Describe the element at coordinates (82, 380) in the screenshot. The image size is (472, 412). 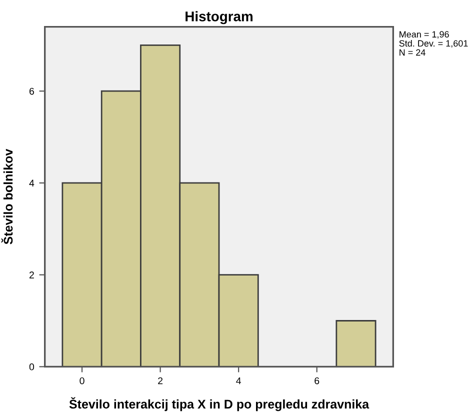
I see `x-tick-label: 0` at that location.